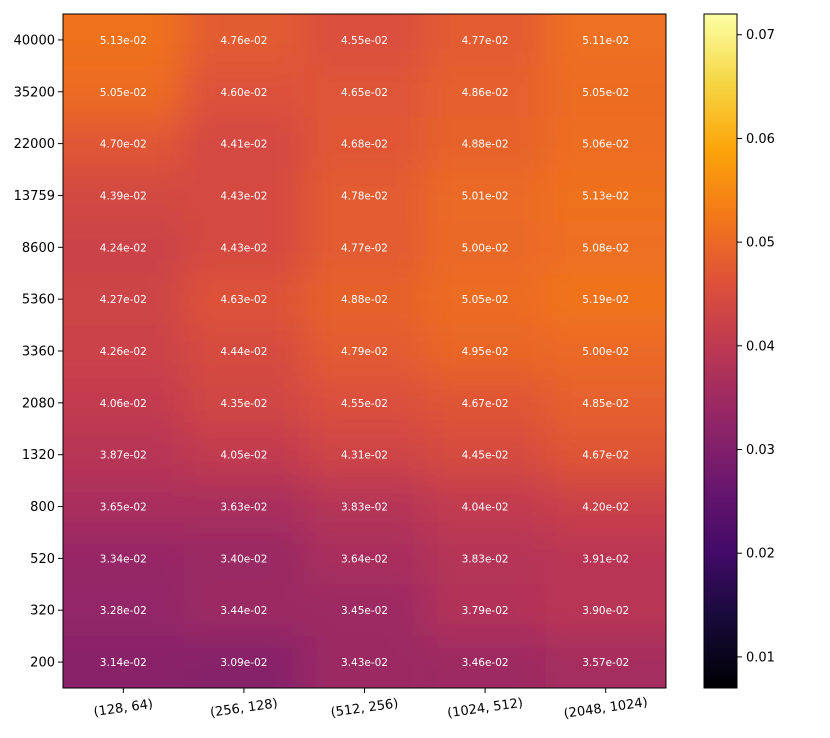  Describe the element at coordinates (34, 40) in the screenshot. I see `y-tick-label: 40000` at that location.